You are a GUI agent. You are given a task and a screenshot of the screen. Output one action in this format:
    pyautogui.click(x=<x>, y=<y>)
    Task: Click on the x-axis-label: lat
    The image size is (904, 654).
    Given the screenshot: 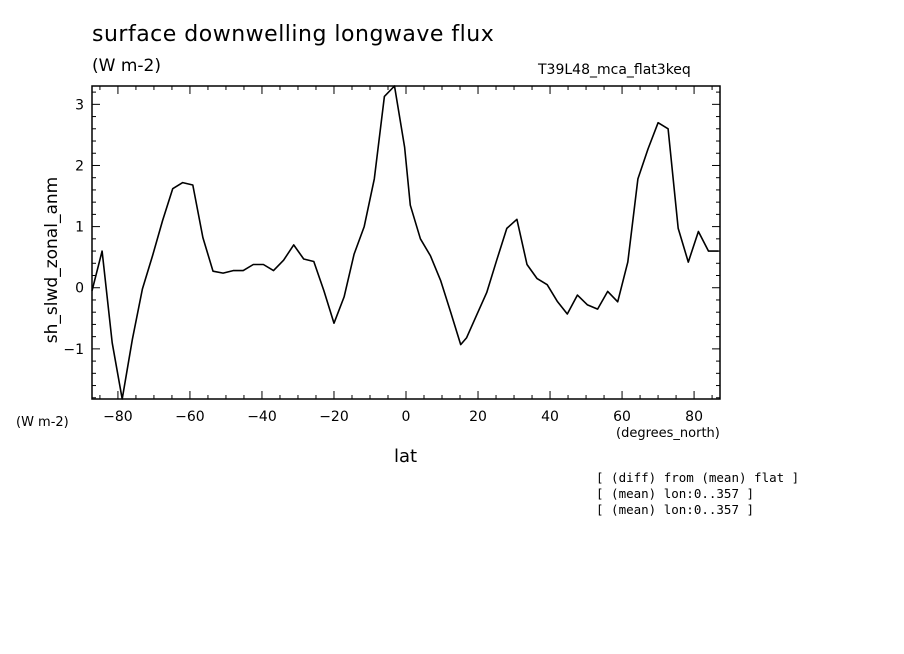 What is the action you would take?
    pyautogui.click(x=406, y=456)
    